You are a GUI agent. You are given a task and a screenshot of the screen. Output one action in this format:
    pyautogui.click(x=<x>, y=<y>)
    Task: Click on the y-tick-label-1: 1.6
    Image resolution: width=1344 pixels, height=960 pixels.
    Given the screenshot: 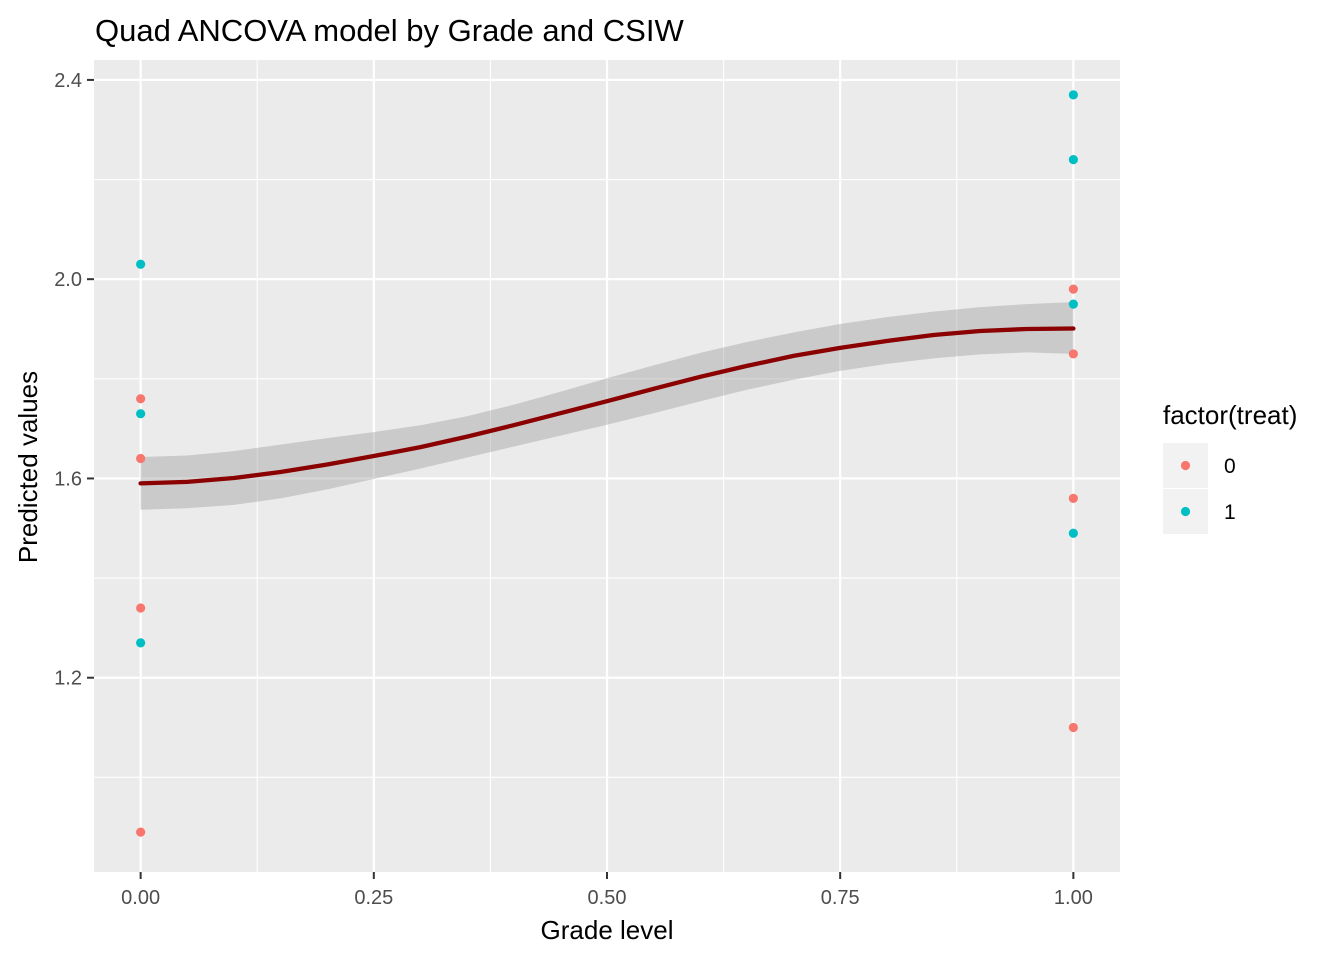 What is the action you would take?
    pyautogui.click(x=68, y=479)
    